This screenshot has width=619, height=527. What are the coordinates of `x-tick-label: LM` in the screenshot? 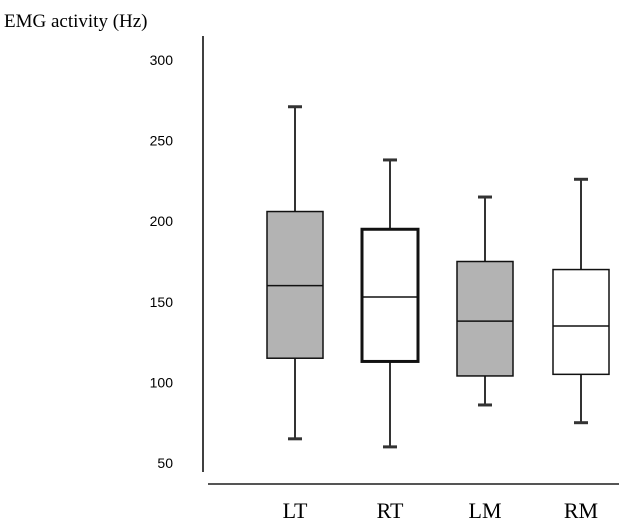 It's located at (485, 510).